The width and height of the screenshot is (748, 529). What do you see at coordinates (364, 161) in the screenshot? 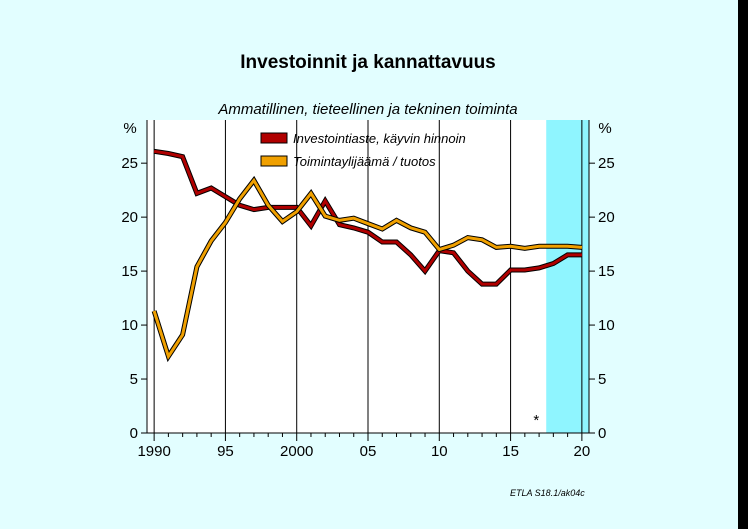
I see `legend-label-toimintaylijaama: Toimintaylijäämä / tuotos` at bounding box center [364, 161].